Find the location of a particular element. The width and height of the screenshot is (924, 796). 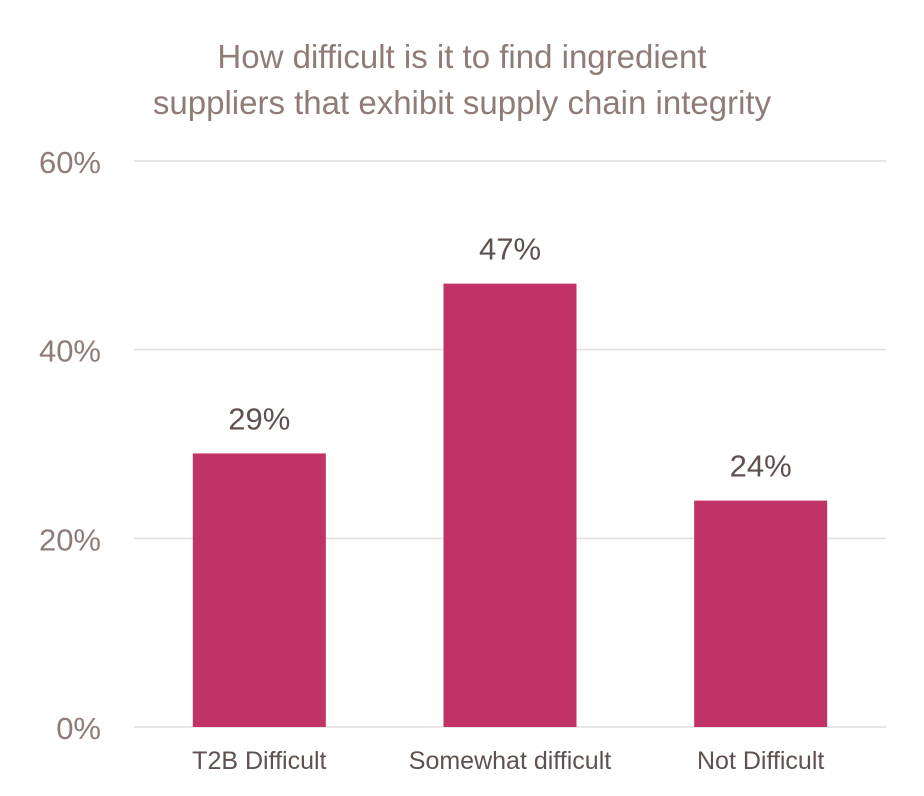

x-tick-label: Somewhat difficult is located at coordinates (510, 761).